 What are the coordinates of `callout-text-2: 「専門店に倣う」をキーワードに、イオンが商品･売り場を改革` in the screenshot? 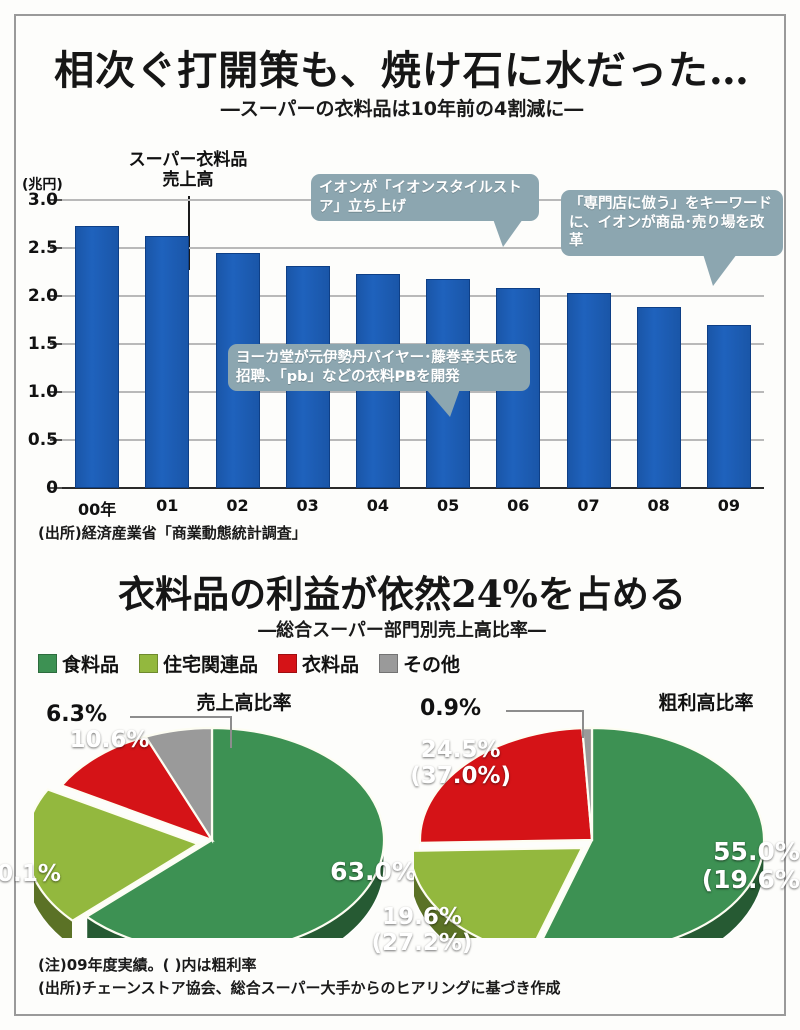 It's located at (670, 223).